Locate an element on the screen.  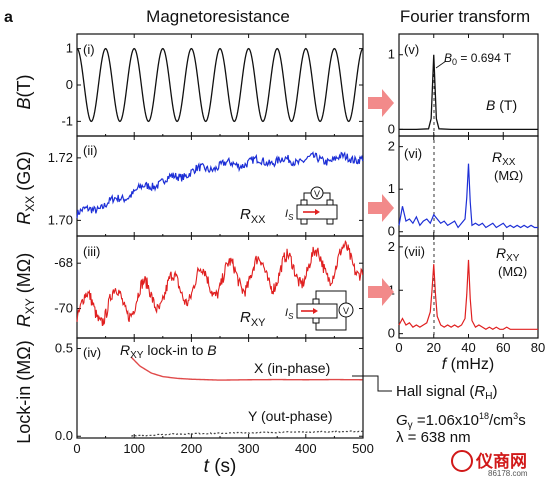
ylabel-b: B(T) is located at coordinates (24, 92).